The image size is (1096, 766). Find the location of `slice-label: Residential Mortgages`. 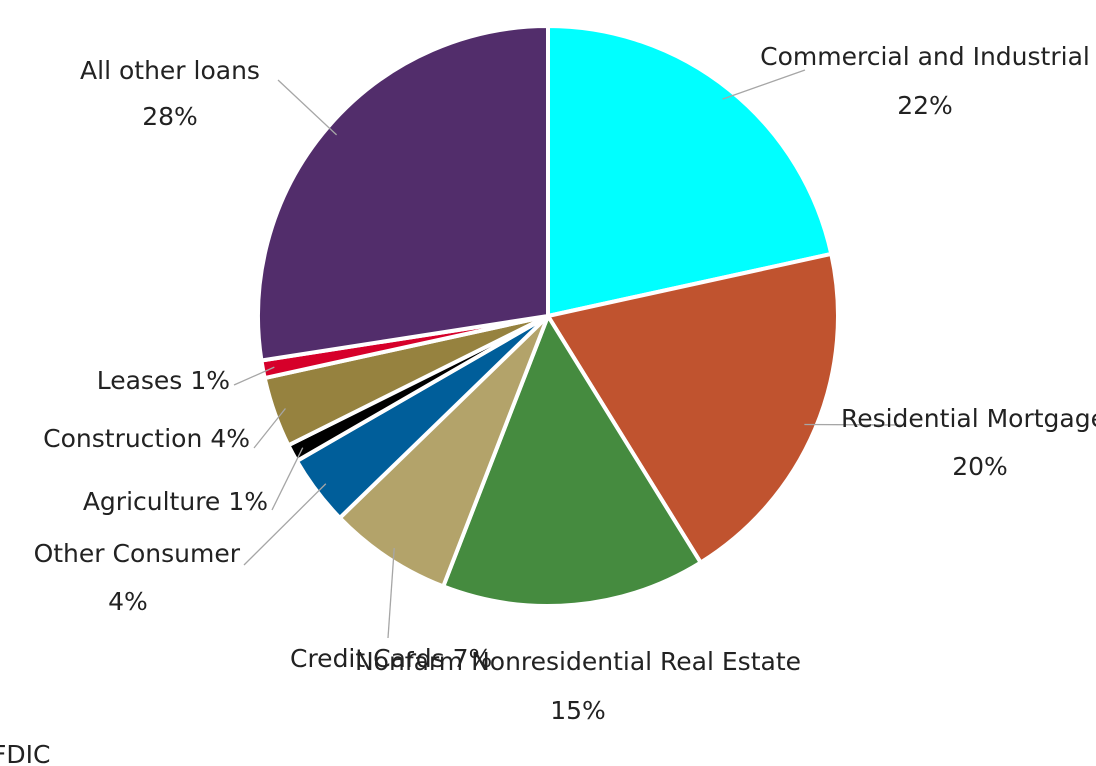

slice-label: Residential Mortgages is located at coordinates (968, 418).